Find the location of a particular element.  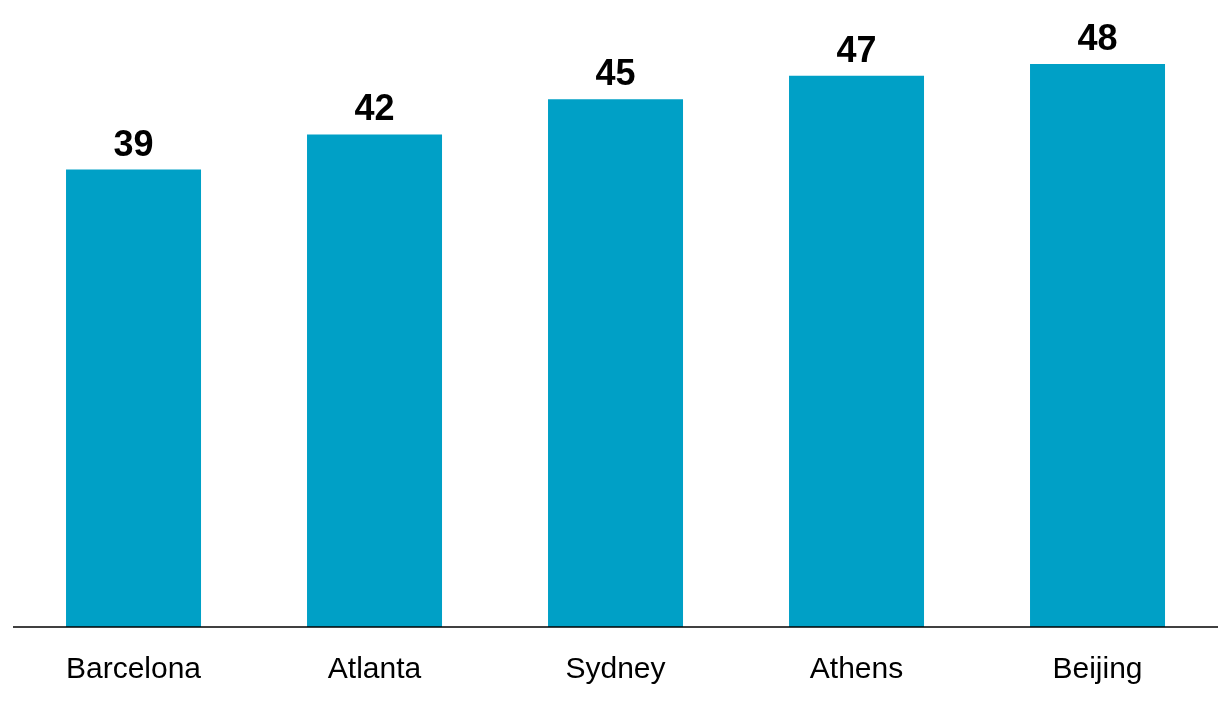

x-tick-label: Beijing is located at coordinates (1097, 668).